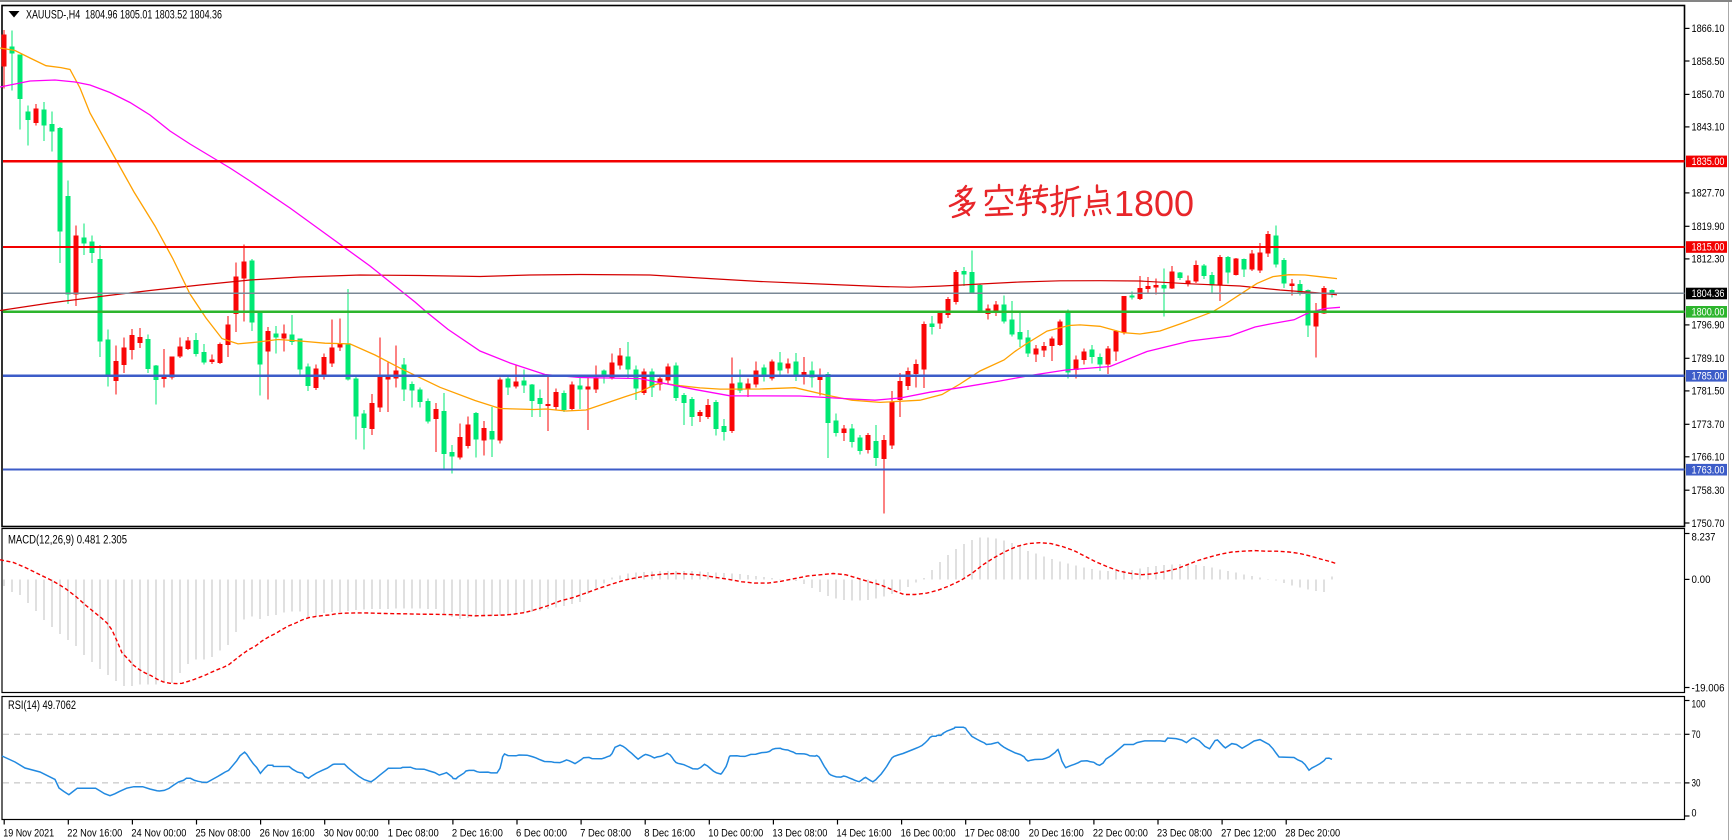 The width and height of the screenshot is (1732, 840). I want to click on svg-text: 22 Nov 16:00, so click(94, 834).